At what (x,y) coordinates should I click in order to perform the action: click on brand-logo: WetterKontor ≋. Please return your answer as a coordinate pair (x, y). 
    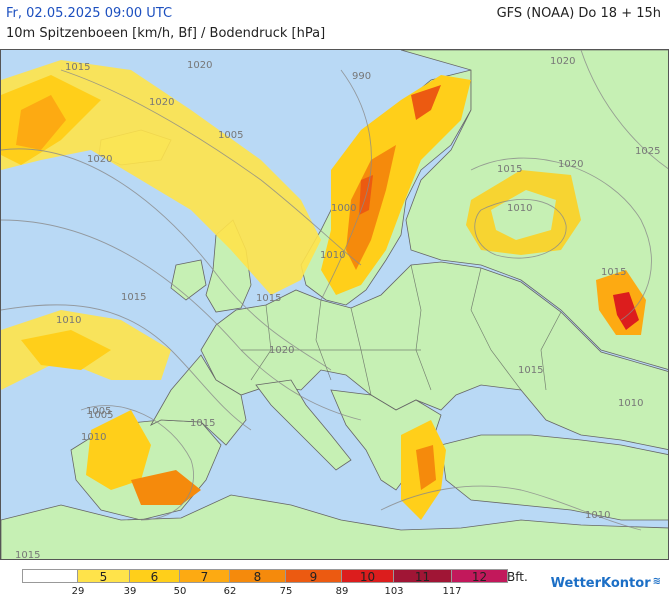
    Looking at the image, I should click on (606, 583).